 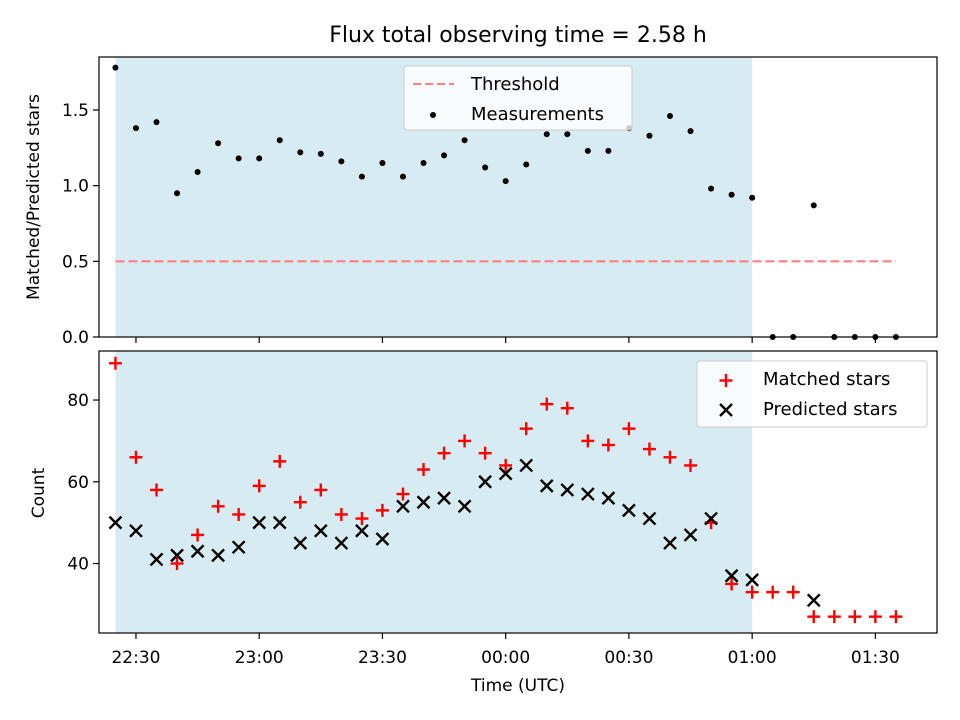 What do you see at coordinates (726, 380) in the screenshot?
I see `legend-matched-swatch` at bounding box center [726, 380].